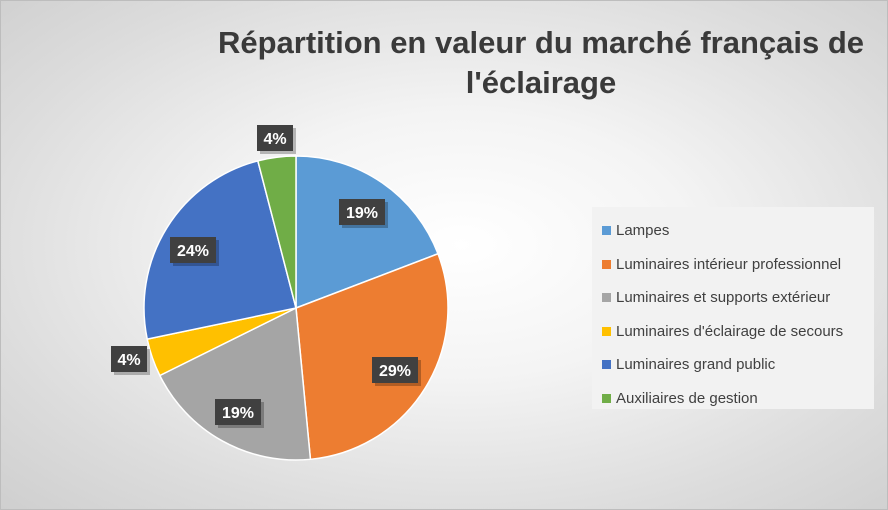  I want to click on data-label-6: 4%, so click(276, 139).